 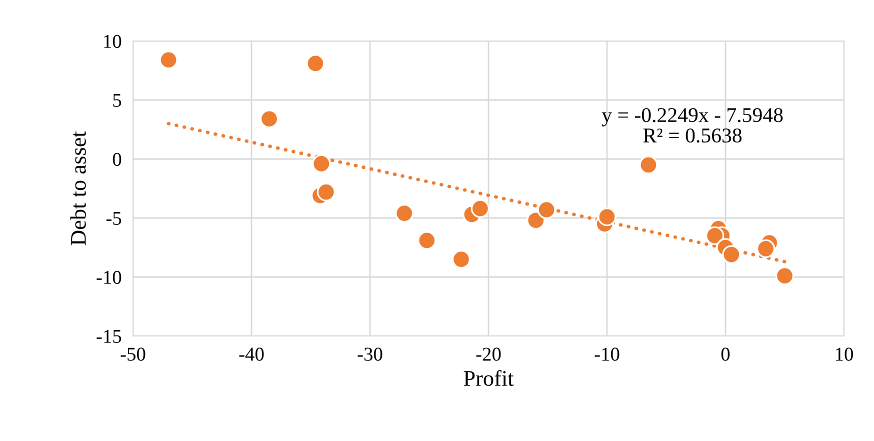 I want to click on y-tick-label: 5, so click(x=117, y=100).